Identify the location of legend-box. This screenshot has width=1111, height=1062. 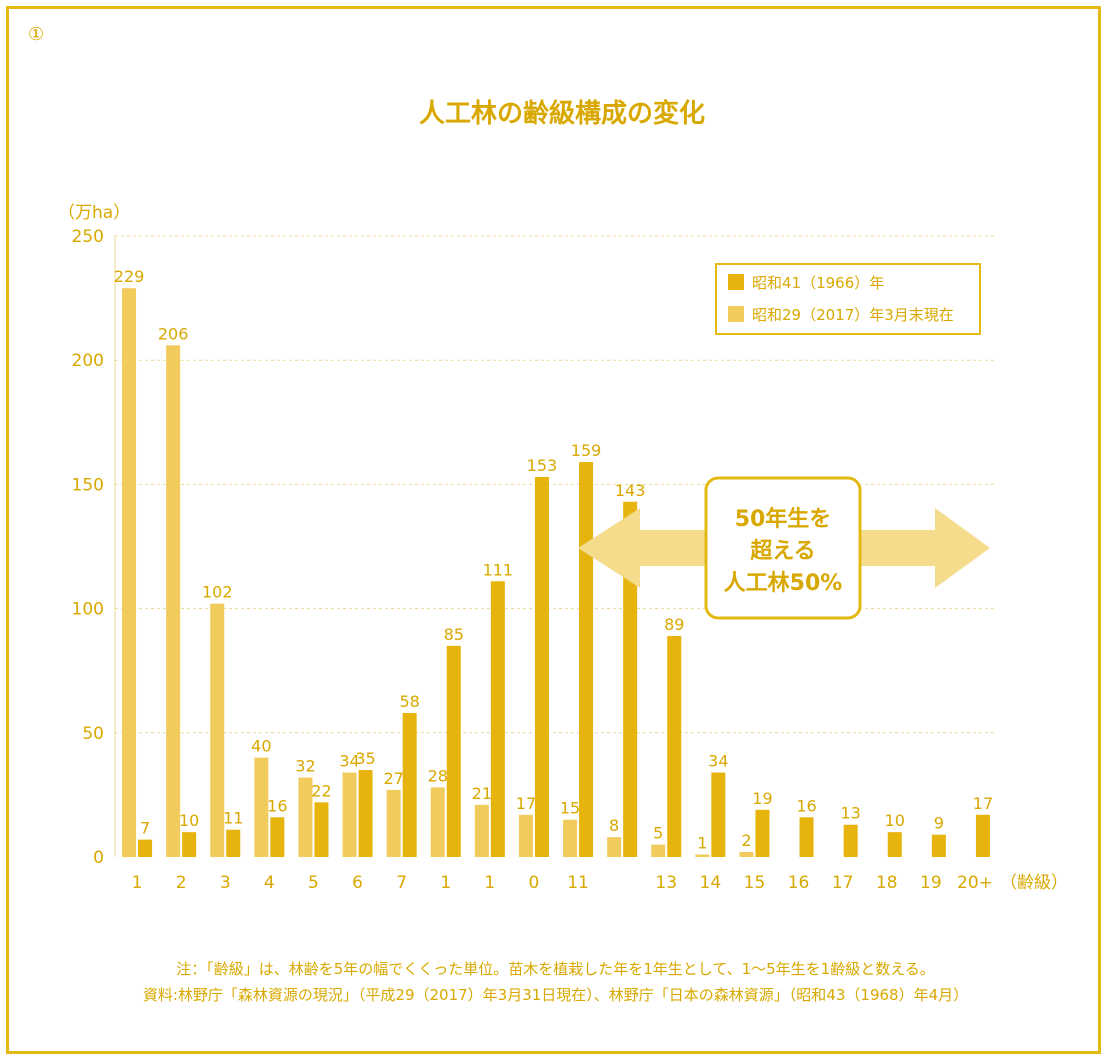
(848, 299).